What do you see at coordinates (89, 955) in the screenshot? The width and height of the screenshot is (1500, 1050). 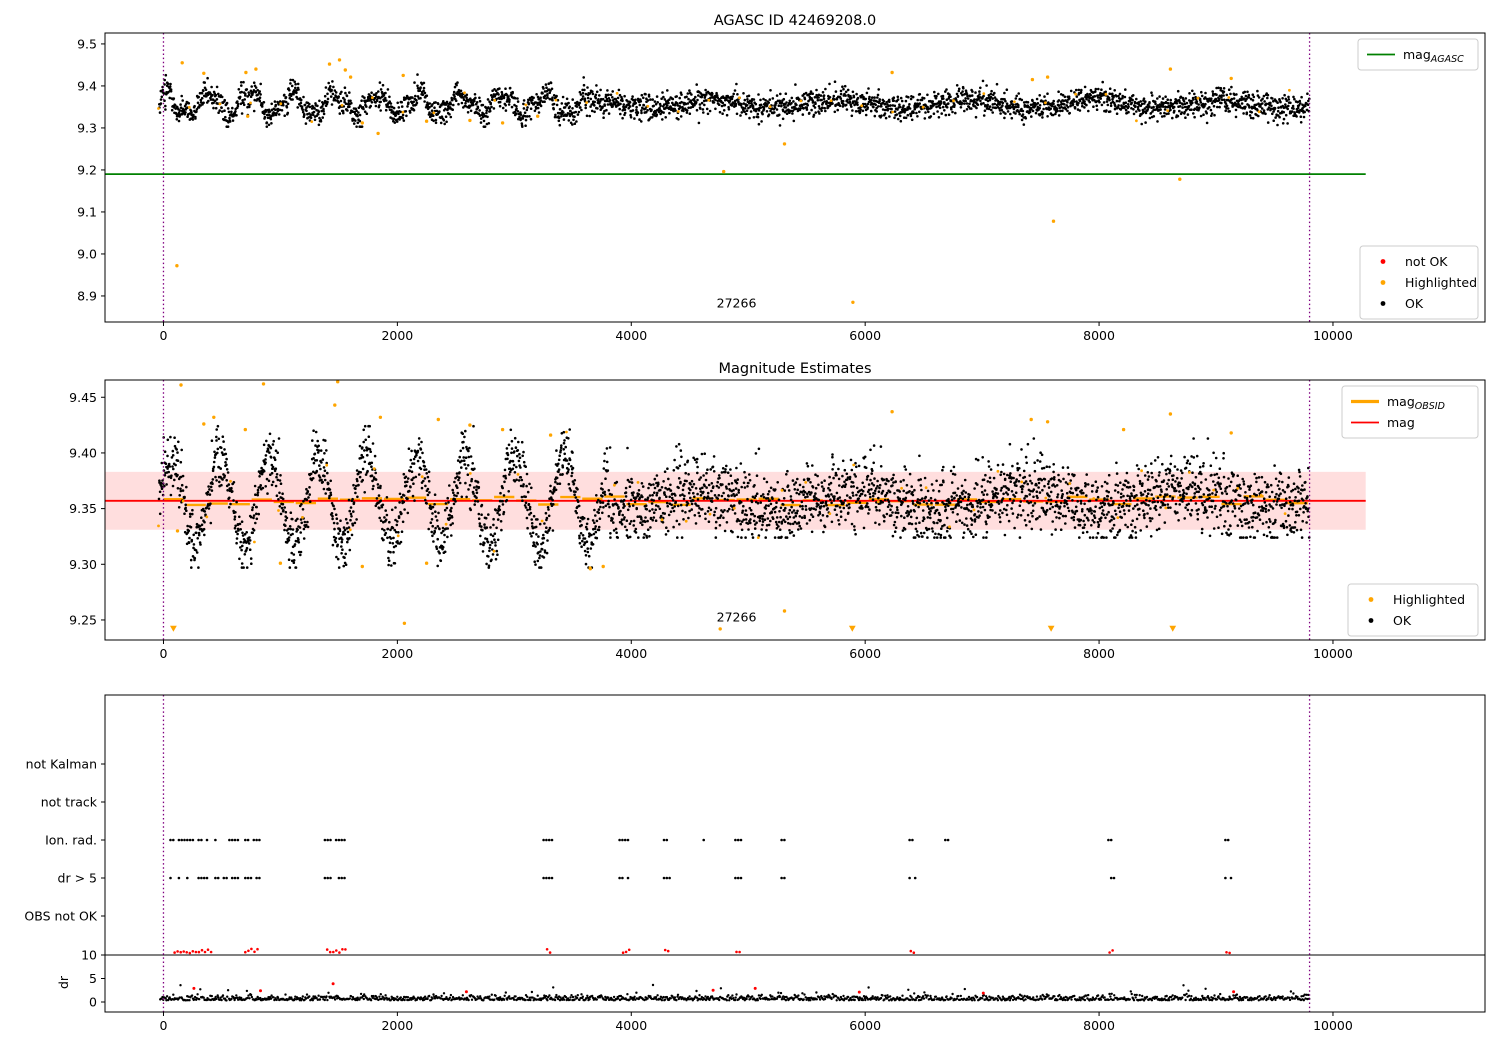 I see `svg-text: 10` at bounding box center [89, 955].